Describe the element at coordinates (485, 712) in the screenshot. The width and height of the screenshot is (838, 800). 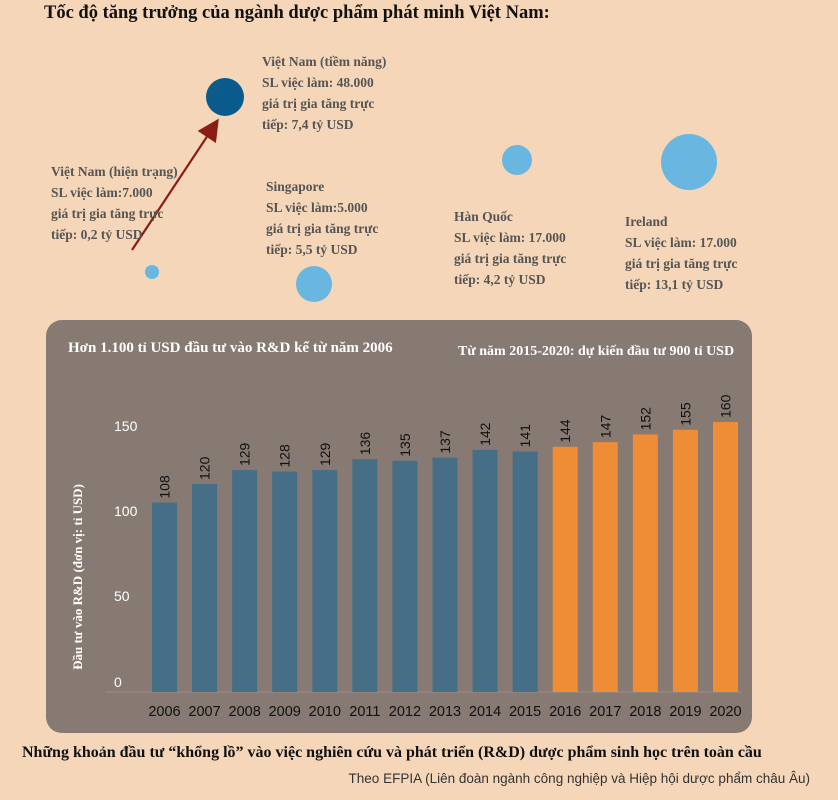
I see `x-tick-label: 2014` at that location.